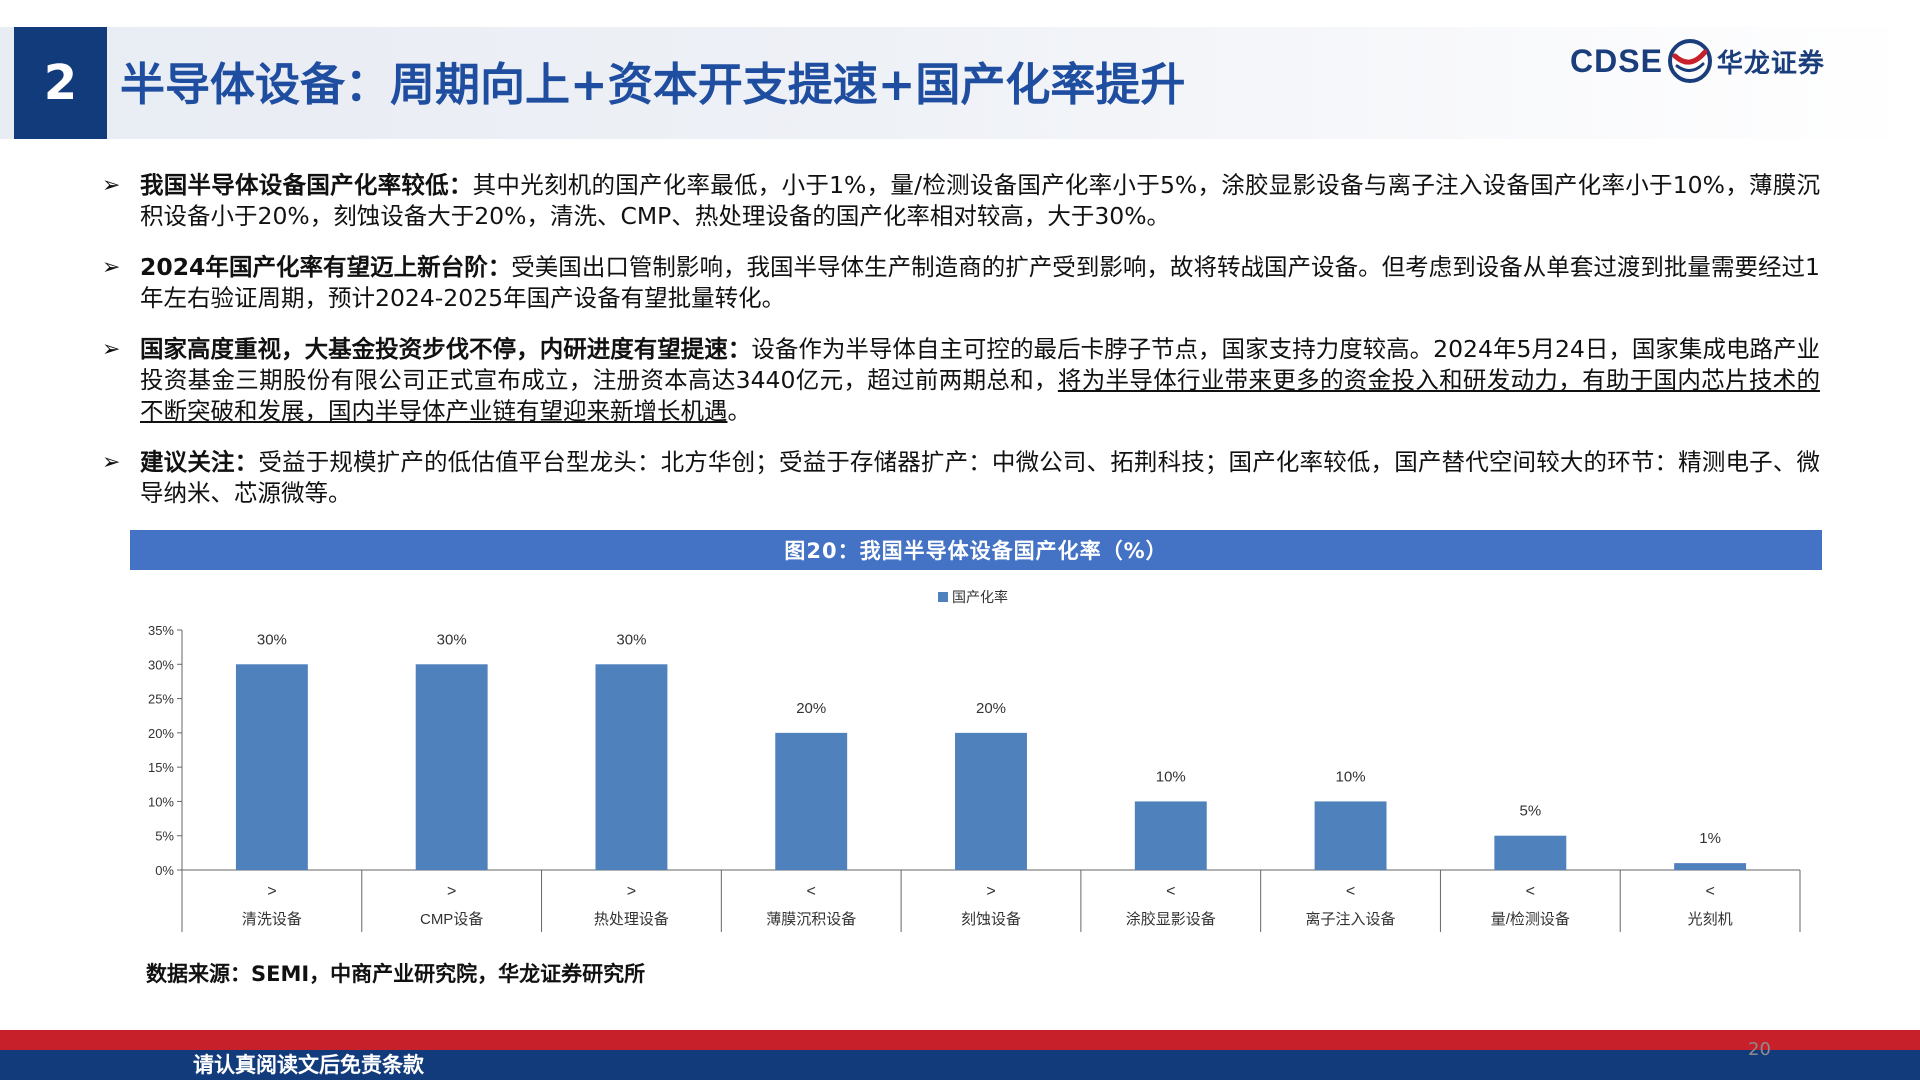 The height and width of the screenshot is (1080, 1920). Describe the element at coordinates (326, 267) in the screenshot. I see `bullet-lead: 2024年国产化率有望迈上新台阶：` at that location.